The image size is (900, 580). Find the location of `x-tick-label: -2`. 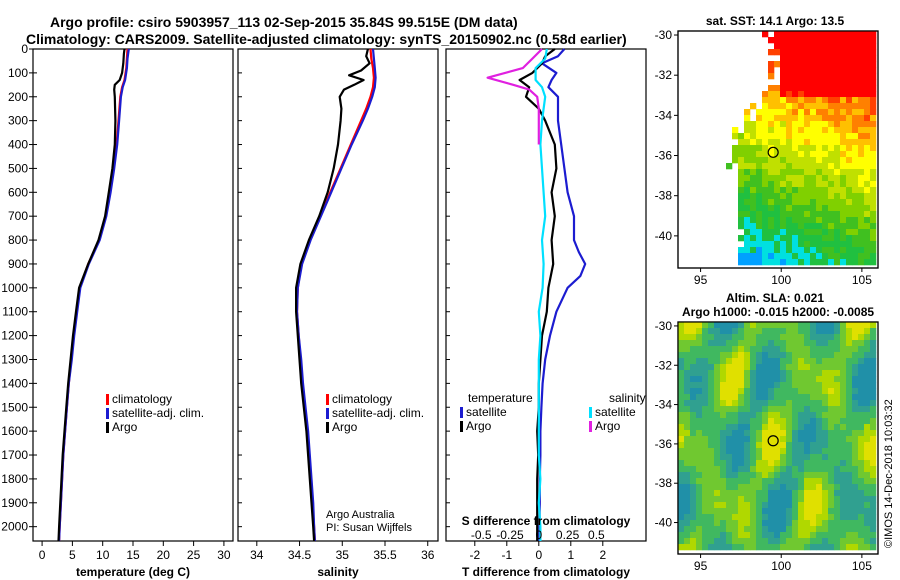

x-tick-label: -2 is located at coordinates (474, 555).